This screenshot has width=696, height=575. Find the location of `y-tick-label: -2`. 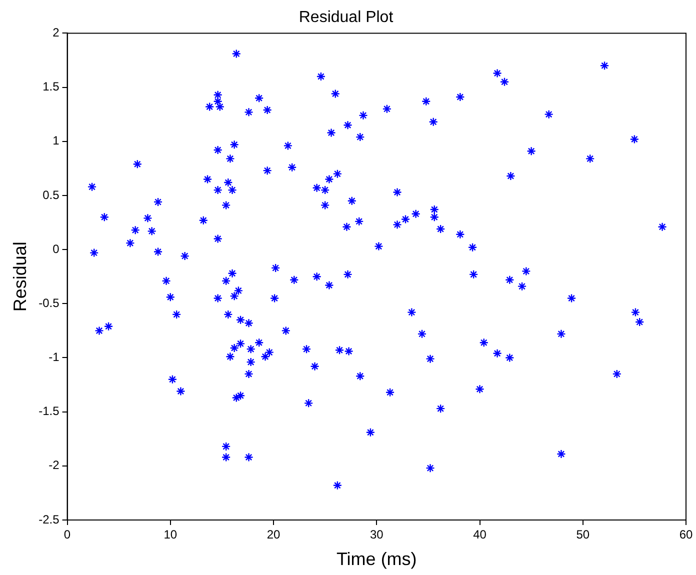

y-tick-label: -2 is located at coordinates (54, 465).